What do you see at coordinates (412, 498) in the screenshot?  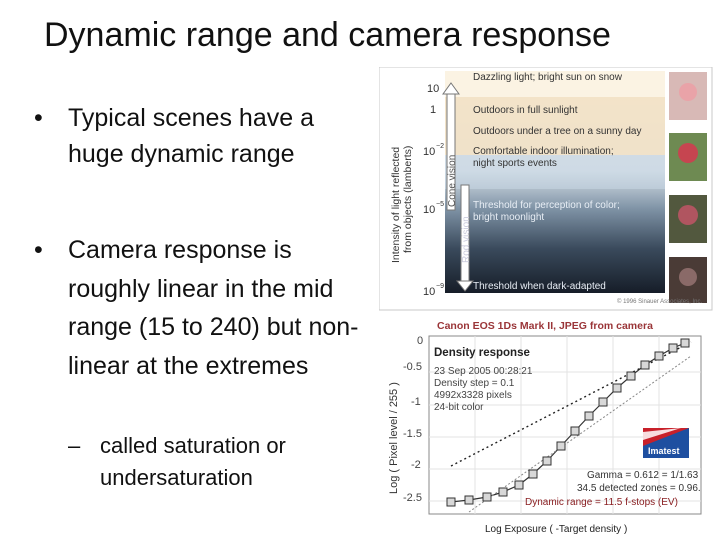 I see `y-tick-label: -2.5` at bounding box center [412, 498].